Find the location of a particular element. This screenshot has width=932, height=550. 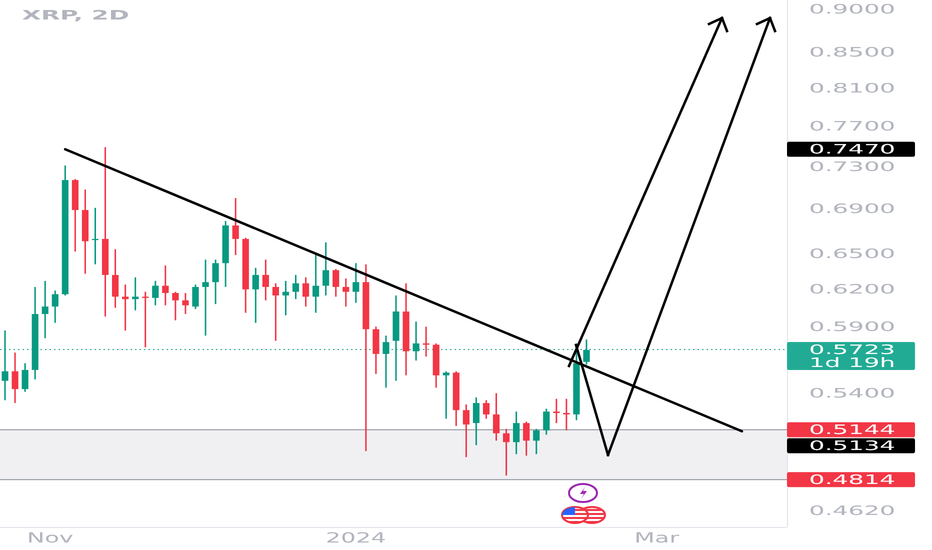

y-tick-label: 0.6900 is located at coordinates (852, 208).